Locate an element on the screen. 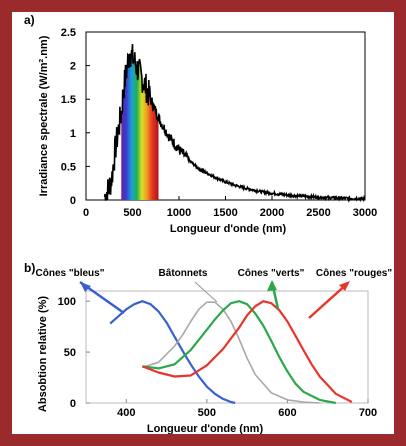 The image size is (406, 446). panel-a-y-ticks: 0 0.5 1 1.5 2 2.5 is located at coordinates (75, 117).